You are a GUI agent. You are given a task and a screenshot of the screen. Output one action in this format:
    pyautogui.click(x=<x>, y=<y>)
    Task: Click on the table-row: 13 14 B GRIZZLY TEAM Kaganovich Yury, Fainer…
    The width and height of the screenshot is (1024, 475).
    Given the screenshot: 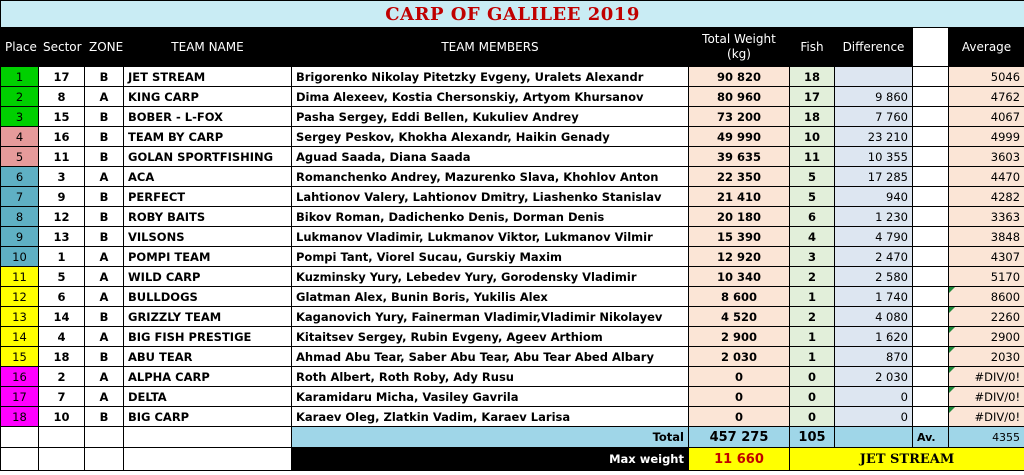 What is the action you would take?
    pyautogui.click(x=512, y=316)
    